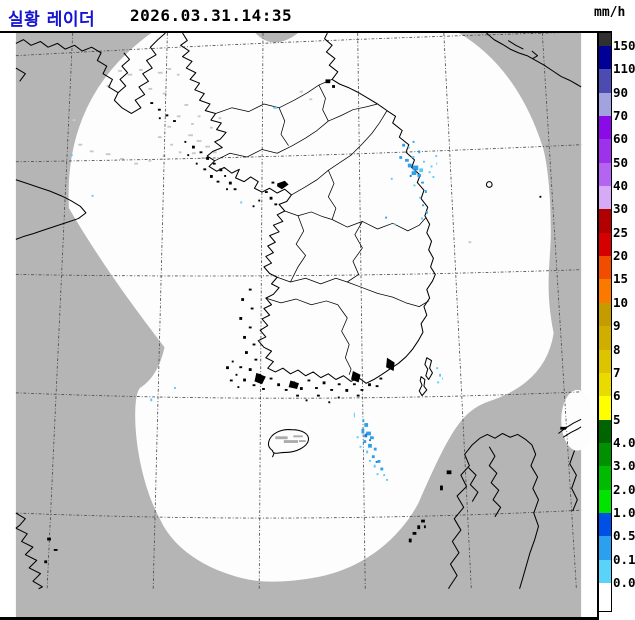  I want to click on legend-label: 0.5, so click(624, 536).